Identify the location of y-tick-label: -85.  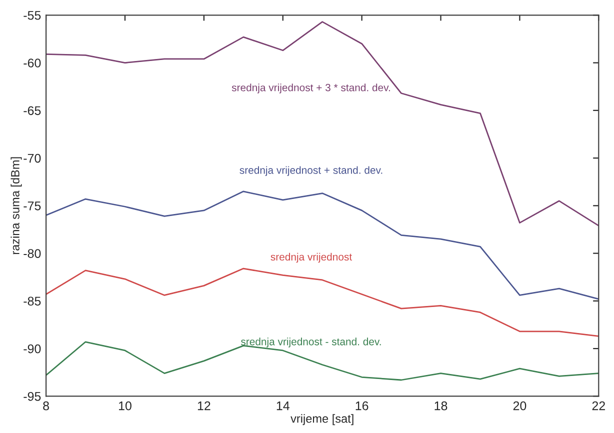
(32, 301).